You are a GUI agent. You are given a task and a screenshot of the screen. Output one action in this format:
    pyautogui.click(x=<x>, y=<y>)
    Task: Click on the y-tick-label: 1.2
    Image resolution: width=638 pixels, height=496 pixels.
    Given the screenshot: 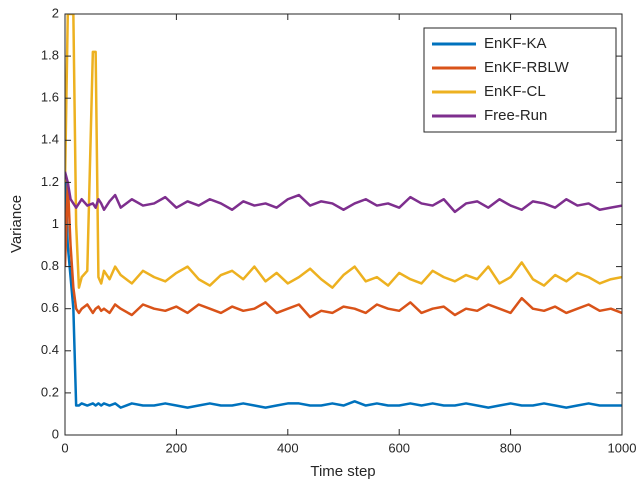 What is the action you would take?
    pyautogui.click(x=50, y=181)
    